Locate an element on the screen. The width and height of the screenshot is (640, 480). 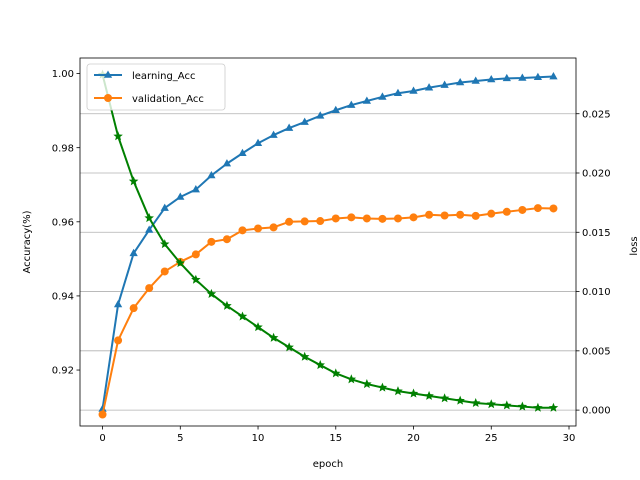
y-left-tick-label-3: 0.98 is located at coordinates (63, 148).